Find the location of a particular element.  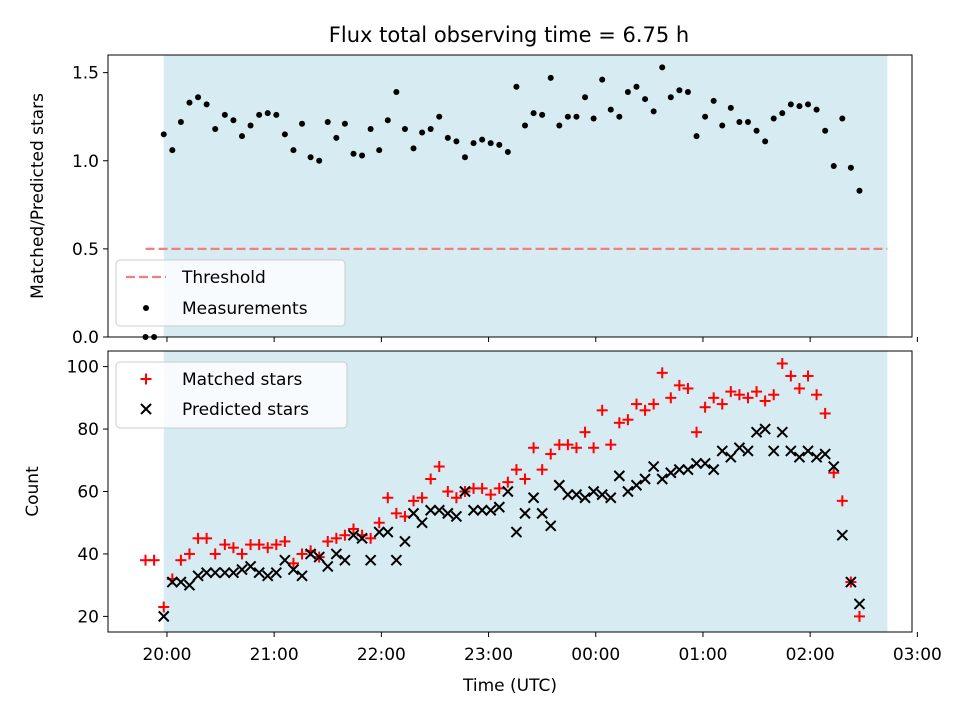

x-tick-label: 01:00 is located at coordinates (702, 655).